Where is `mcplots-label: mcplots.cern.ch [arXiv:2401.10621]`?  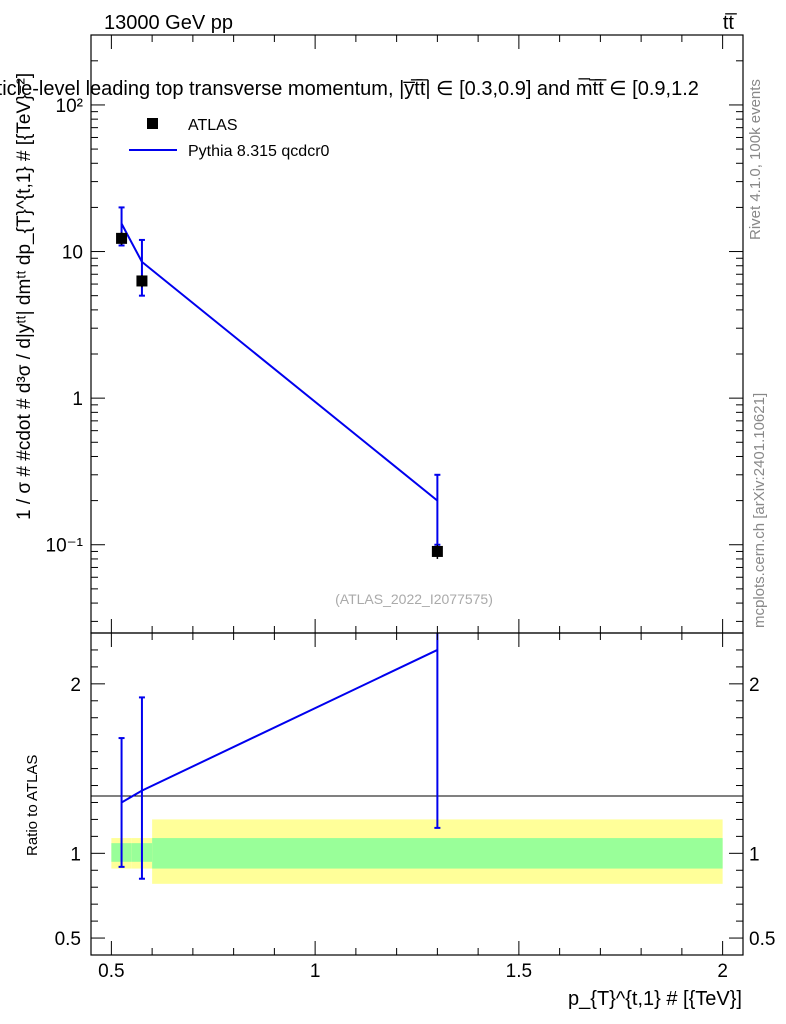 mcplots-label: mcplots.cern.ch [arXiv:2401.10621] is located at coordinates (759, 510).